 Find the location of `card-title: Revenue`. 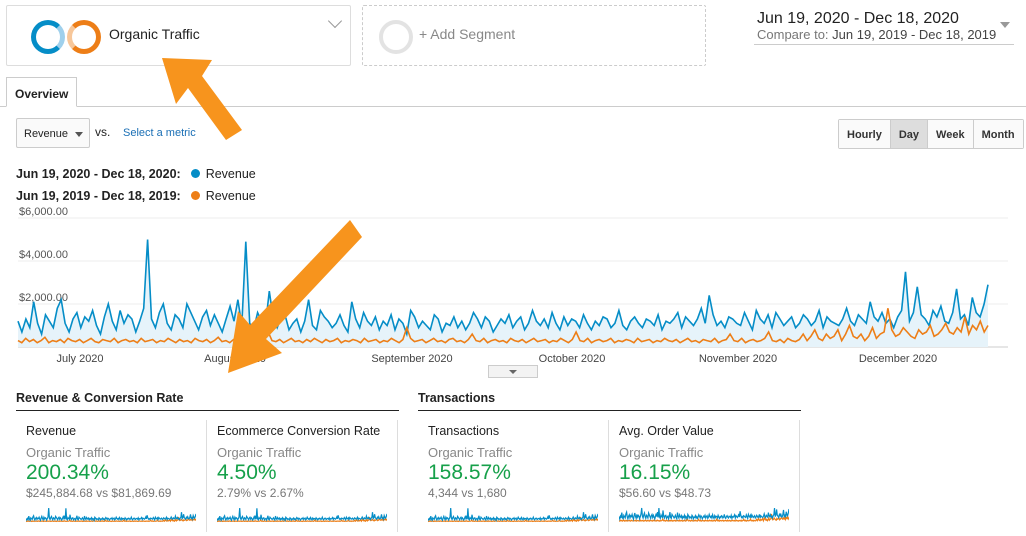

card-title: Revenue is located at coordinates (51, 431).